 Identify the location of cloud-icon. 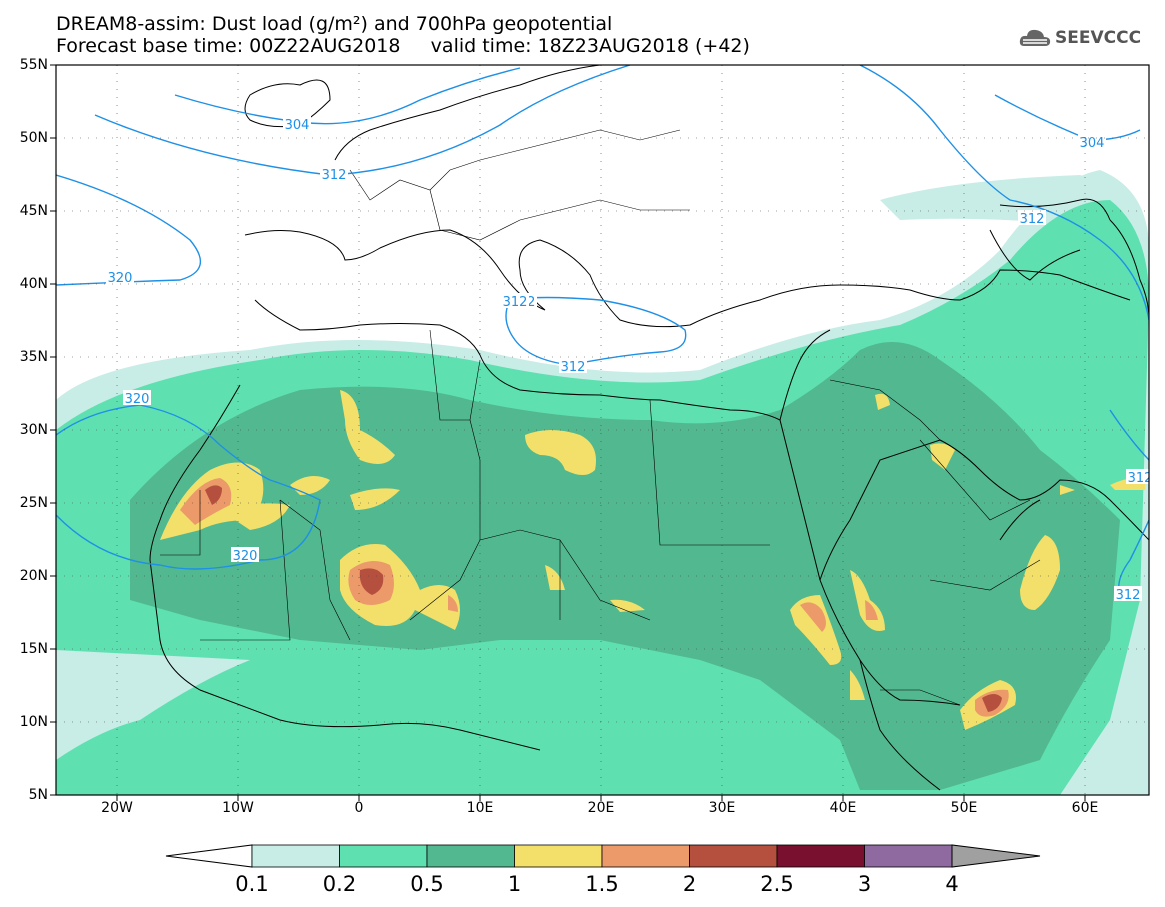
(1035, 37).